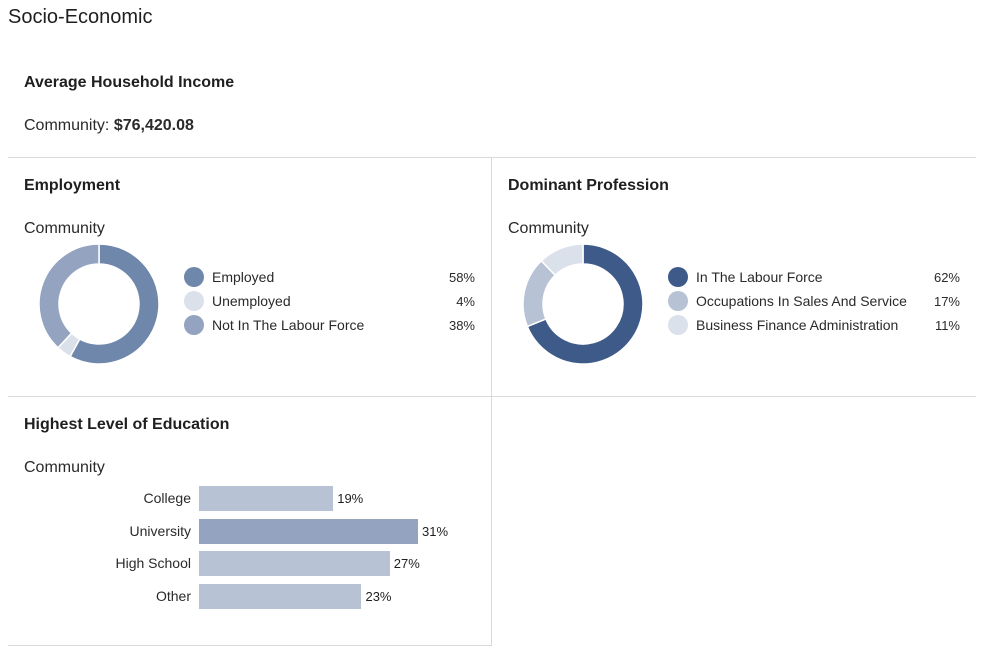 The height and width of the screenshot is (652, 986). I want to click on employment-legend-percent: 58%, so click(461, 277).